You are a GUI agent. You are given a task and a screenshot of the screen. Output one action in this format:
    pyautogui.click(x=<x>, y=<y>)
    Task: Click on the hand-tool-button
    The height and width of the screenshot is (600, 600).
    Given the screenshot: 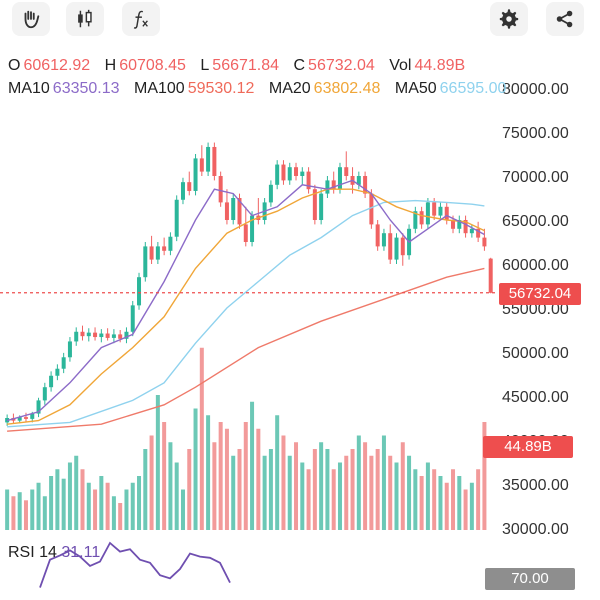 What is the action you would take?
    pyautogui.click(x=31, y=19)
    